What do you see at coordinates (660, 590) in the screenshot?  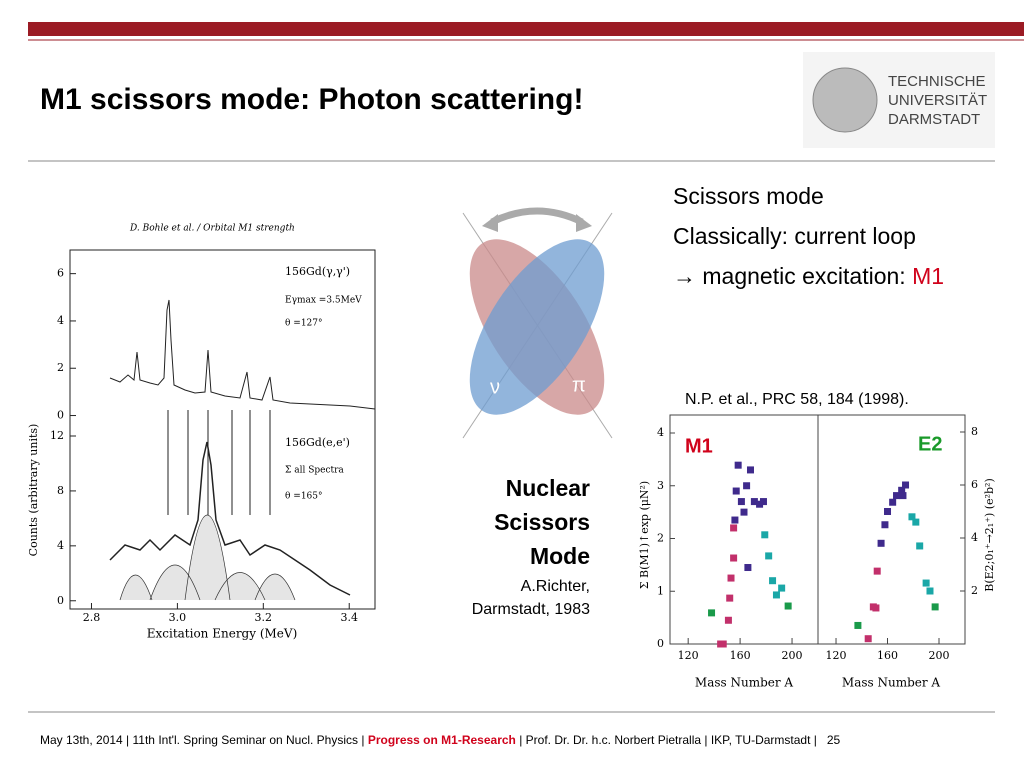 I see `y-tick-label: 1` at bounding box center [660, 590].